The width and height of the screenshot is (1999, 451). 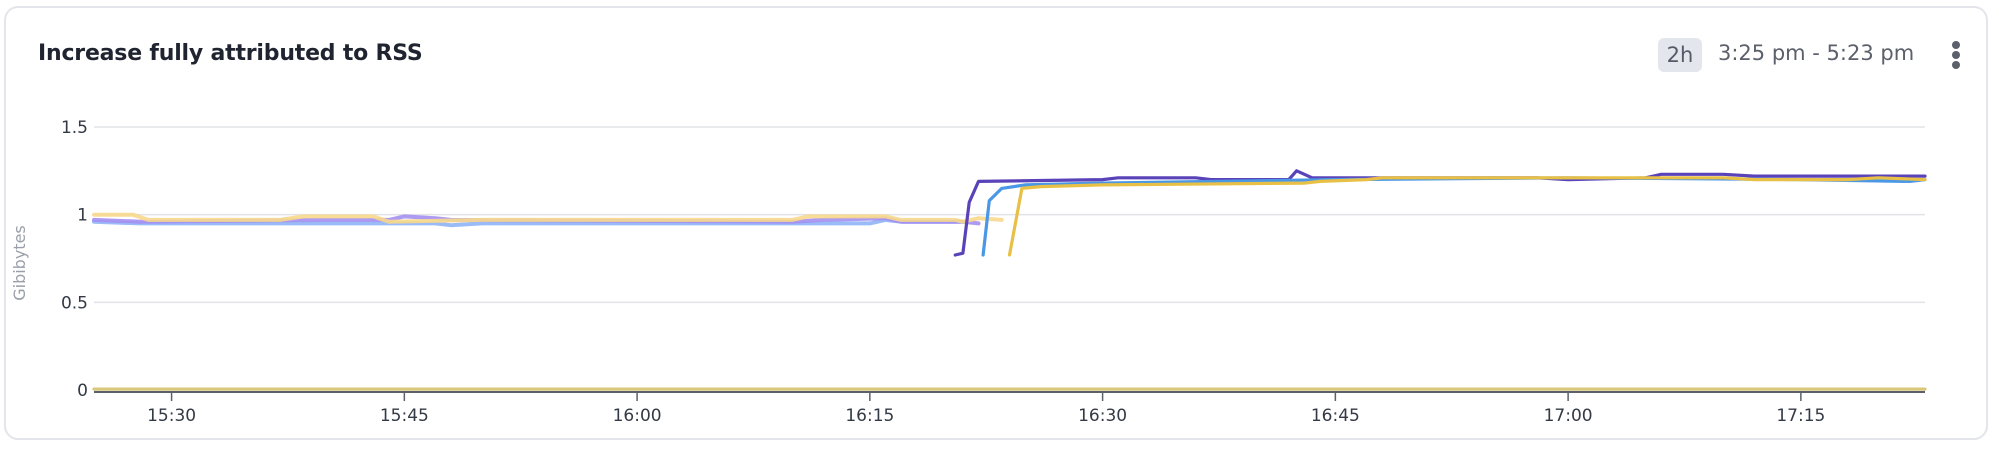 I want to click on x-tick-label: 16:00, so click(x=637, y=416).